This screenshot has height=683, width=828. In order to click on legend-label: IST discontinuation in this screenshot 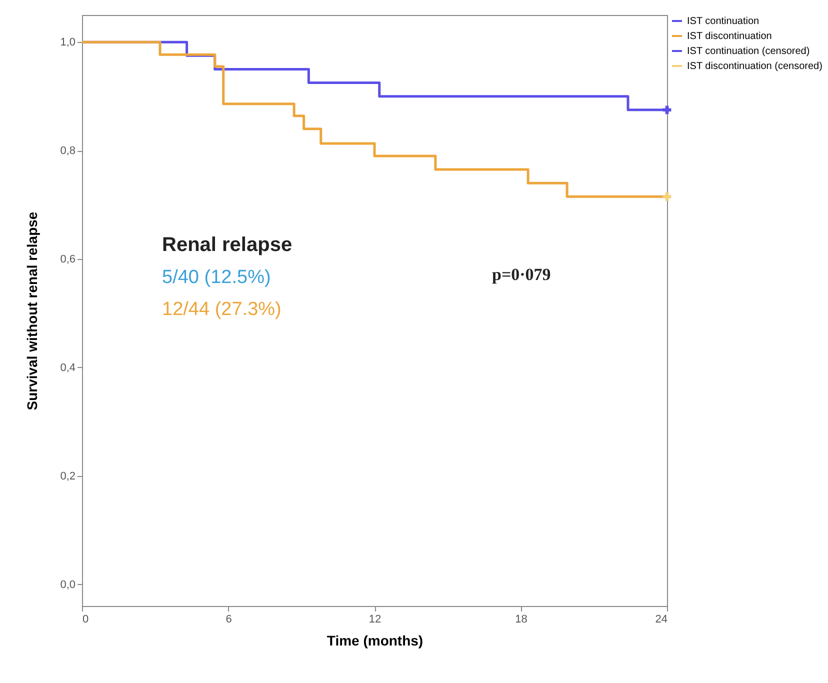, I will do `click(729, 36)`.